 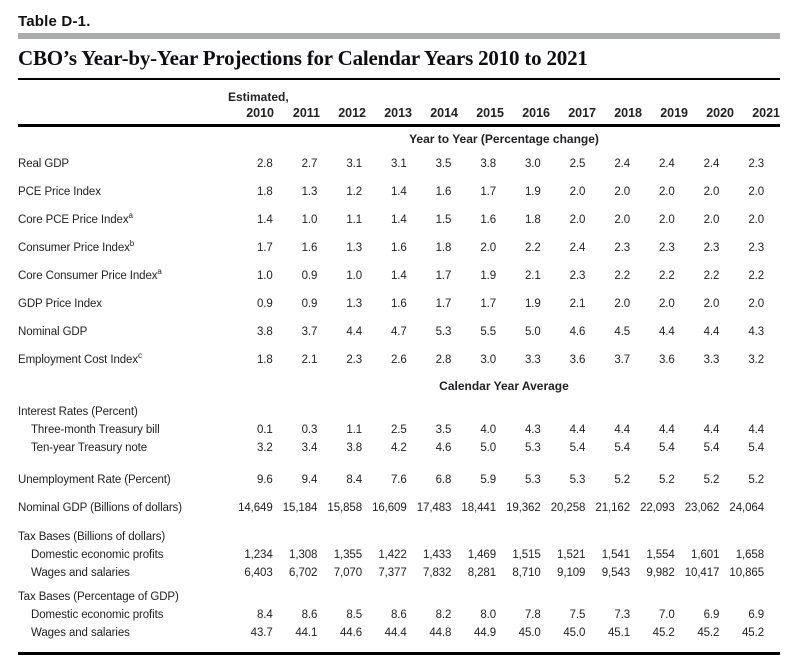 I want to click on cell: 24,064, so click(x=746, y=508).